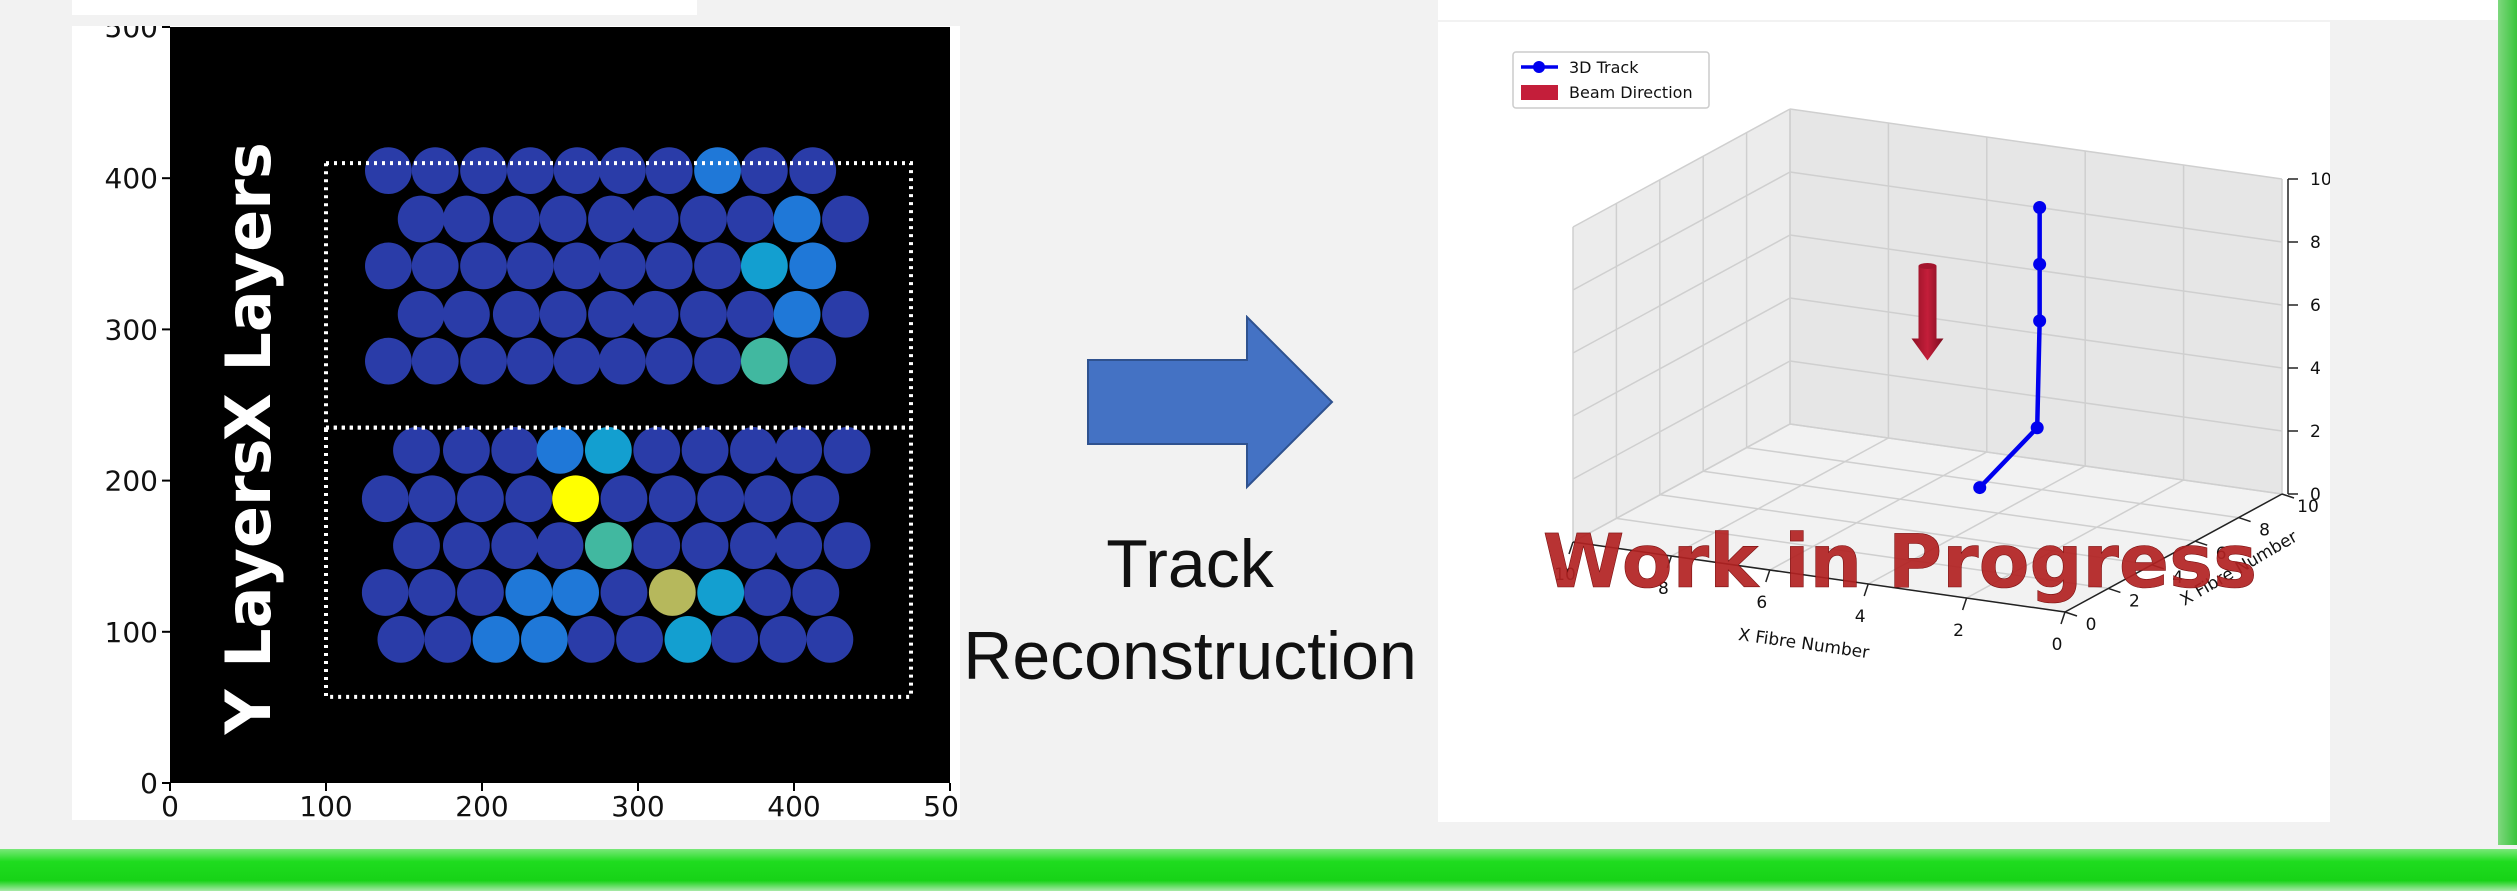 The height and width of the screenshot is (891, 2517). Describe the element at coordinates (2315, 495) in the screenshot. I see `z-tick-label: 0` at that location.